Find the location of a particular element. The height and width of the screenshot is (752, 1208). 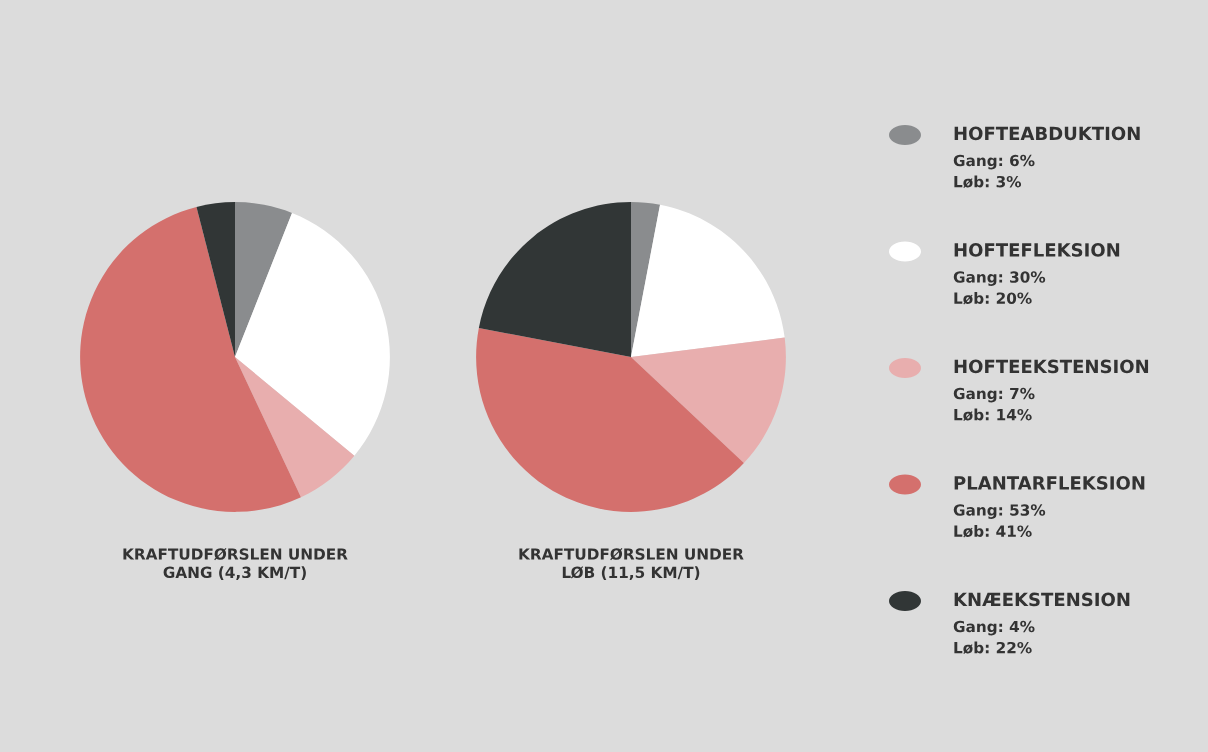

text: KRAFTUDFØRSLEN UNDER GANG (4,3 KM/T) is located at coordinates (235, 564).